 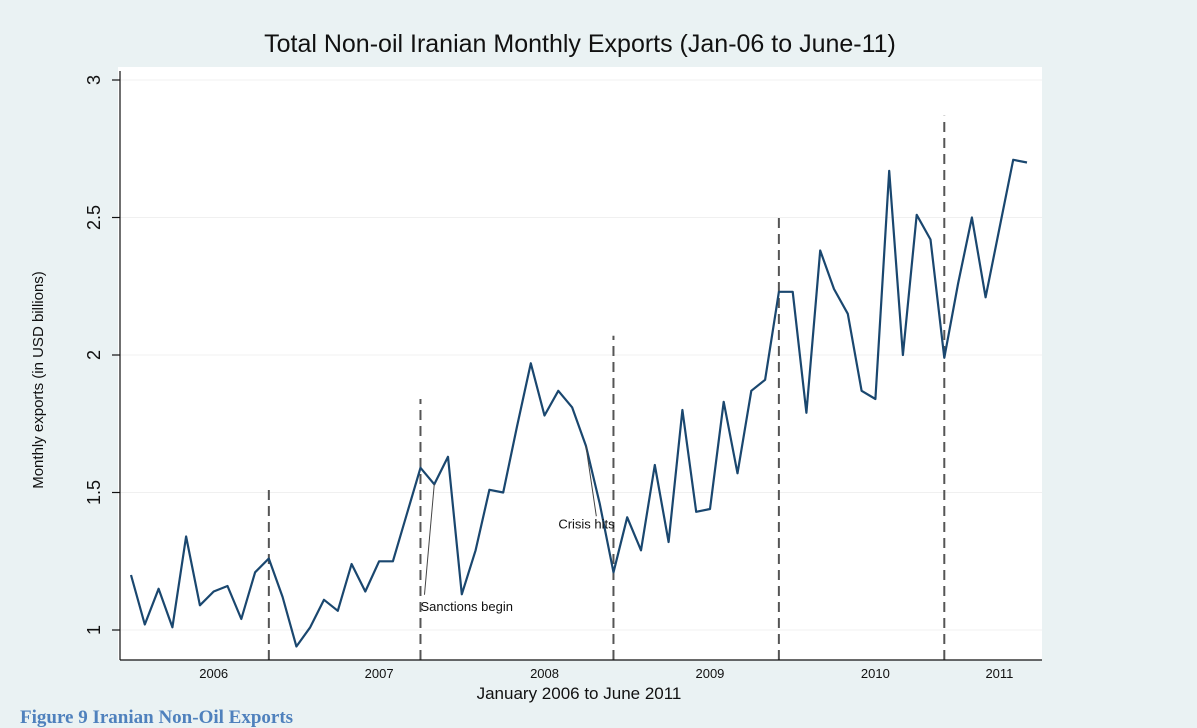 What do you see at coordinates (94, 80) in the screenshot?
I see `y-tick-label-4: 3` at bounding box center [94, 80].